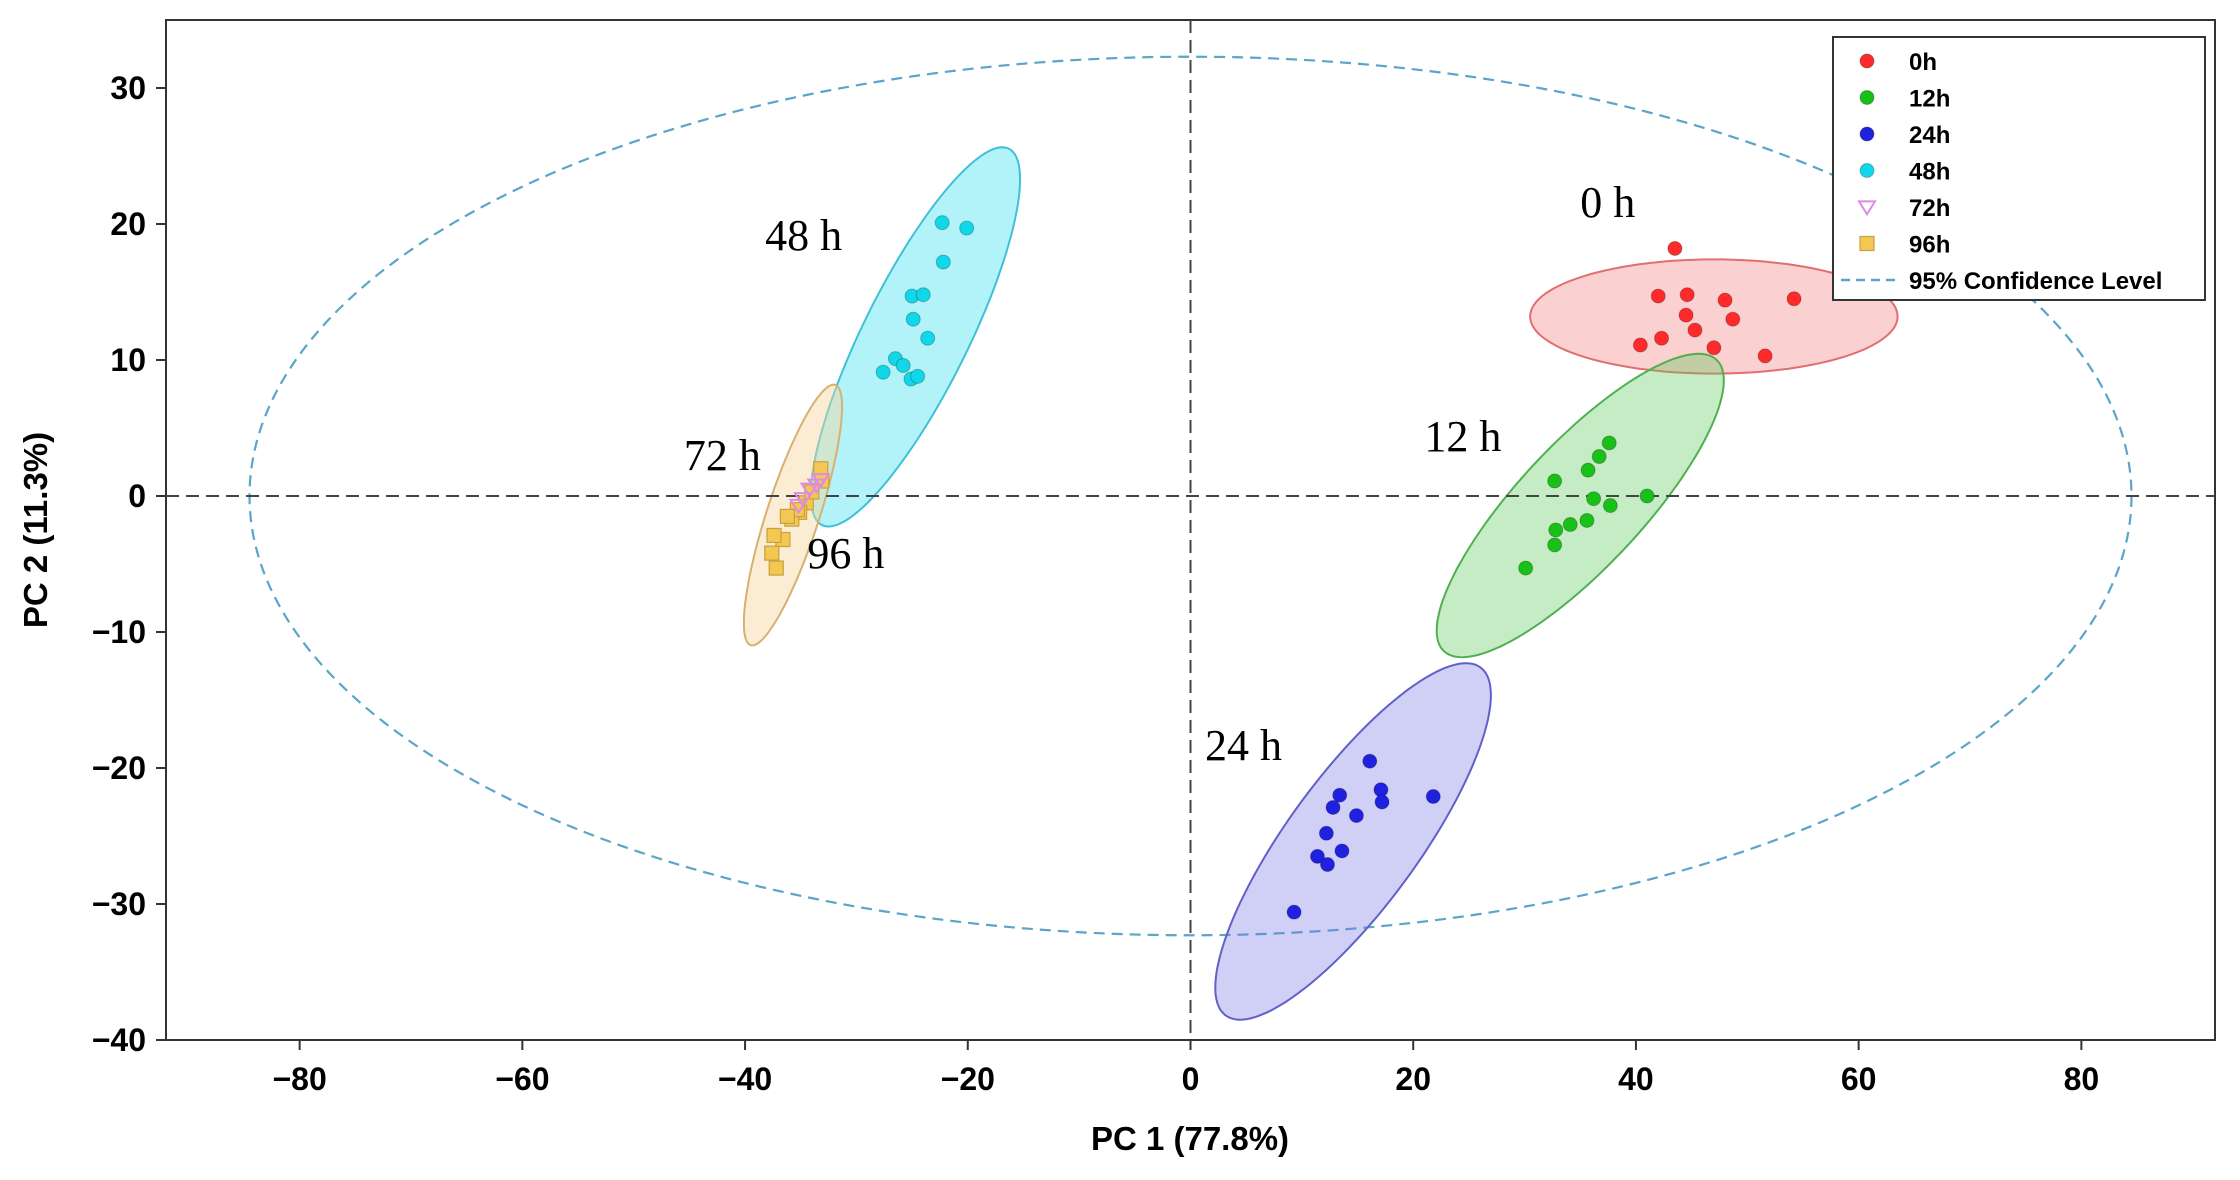 This screenshot has width=2240, height=1180. I want to click on legend-label-0h: 0h, so click(1923, 62).